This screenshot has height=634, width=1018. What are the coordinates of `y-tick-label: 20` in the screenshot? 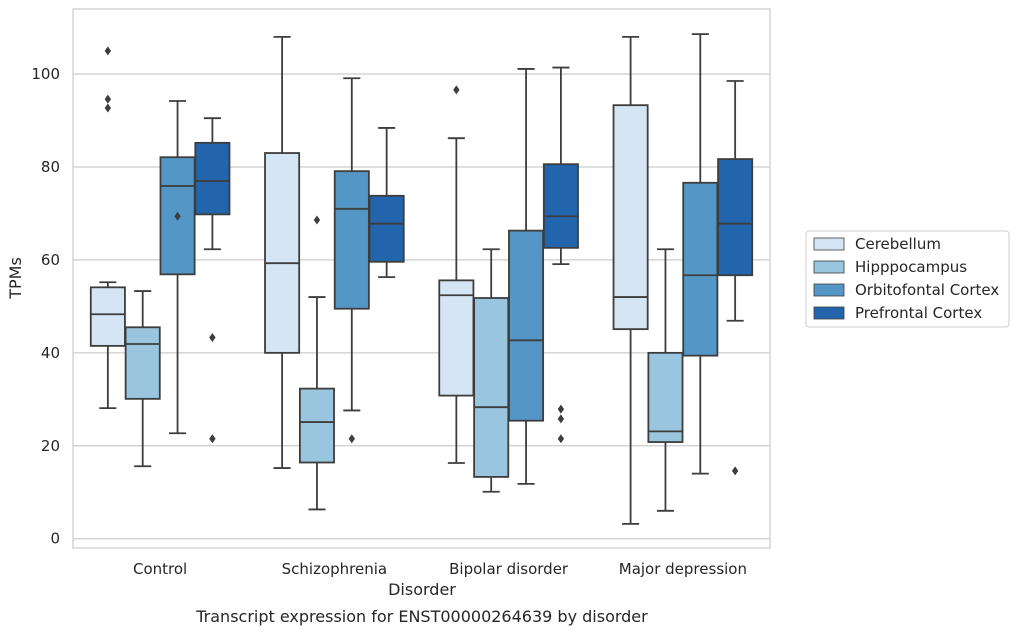 It's located at (50, 446).